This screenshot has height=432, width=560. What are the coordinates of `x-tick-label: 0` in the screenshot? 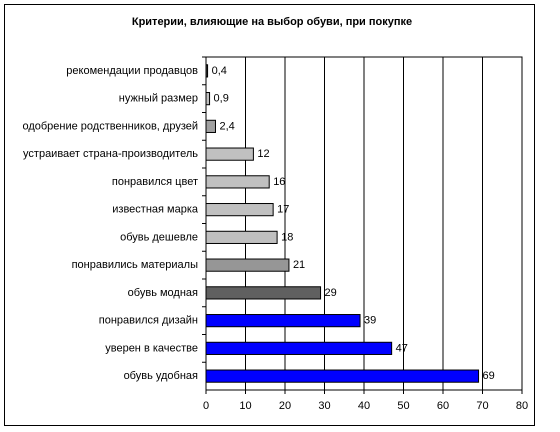 It's located at (206, 406).